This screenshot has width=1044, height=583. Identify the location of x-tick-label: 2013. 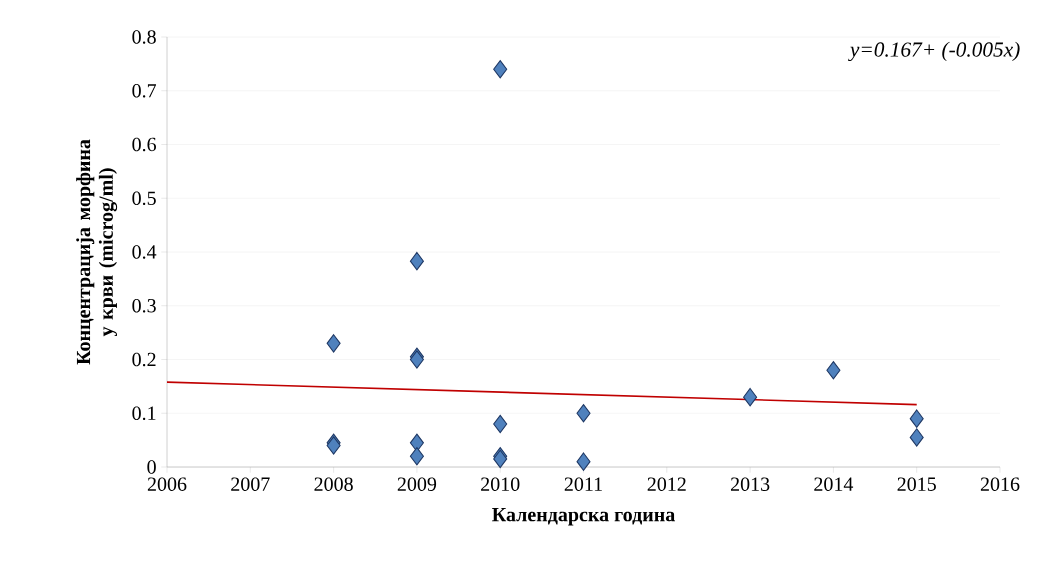
(750, 484).